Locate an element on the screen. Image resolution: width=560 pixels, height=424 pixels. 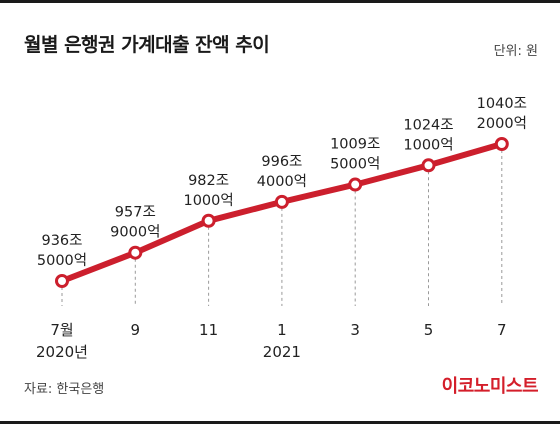
x-tick-label: 7 is located at coordinates (502, 330).